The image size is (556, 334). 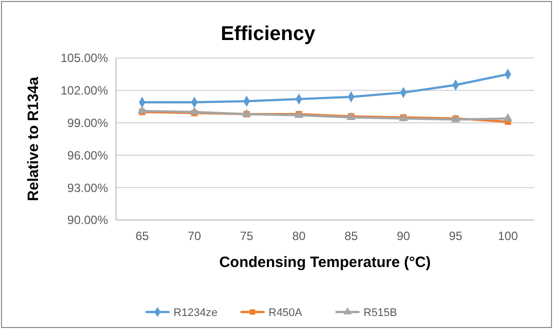 What do you see at coordinates (87, 187) in the screenshot?
I see `y-tick-label: 93.00%` at bounding box center [87, 187].